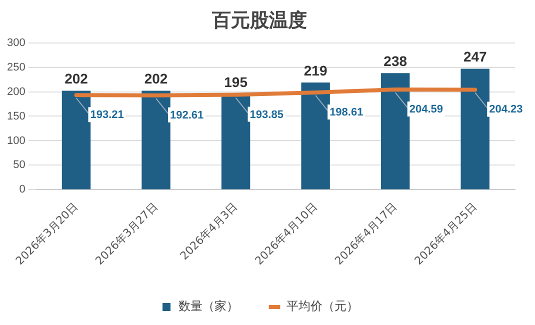  What do you see at coordinates (236, 82) in the screenshot?
I see `data-label: 195` at bounding box center [236, 82].